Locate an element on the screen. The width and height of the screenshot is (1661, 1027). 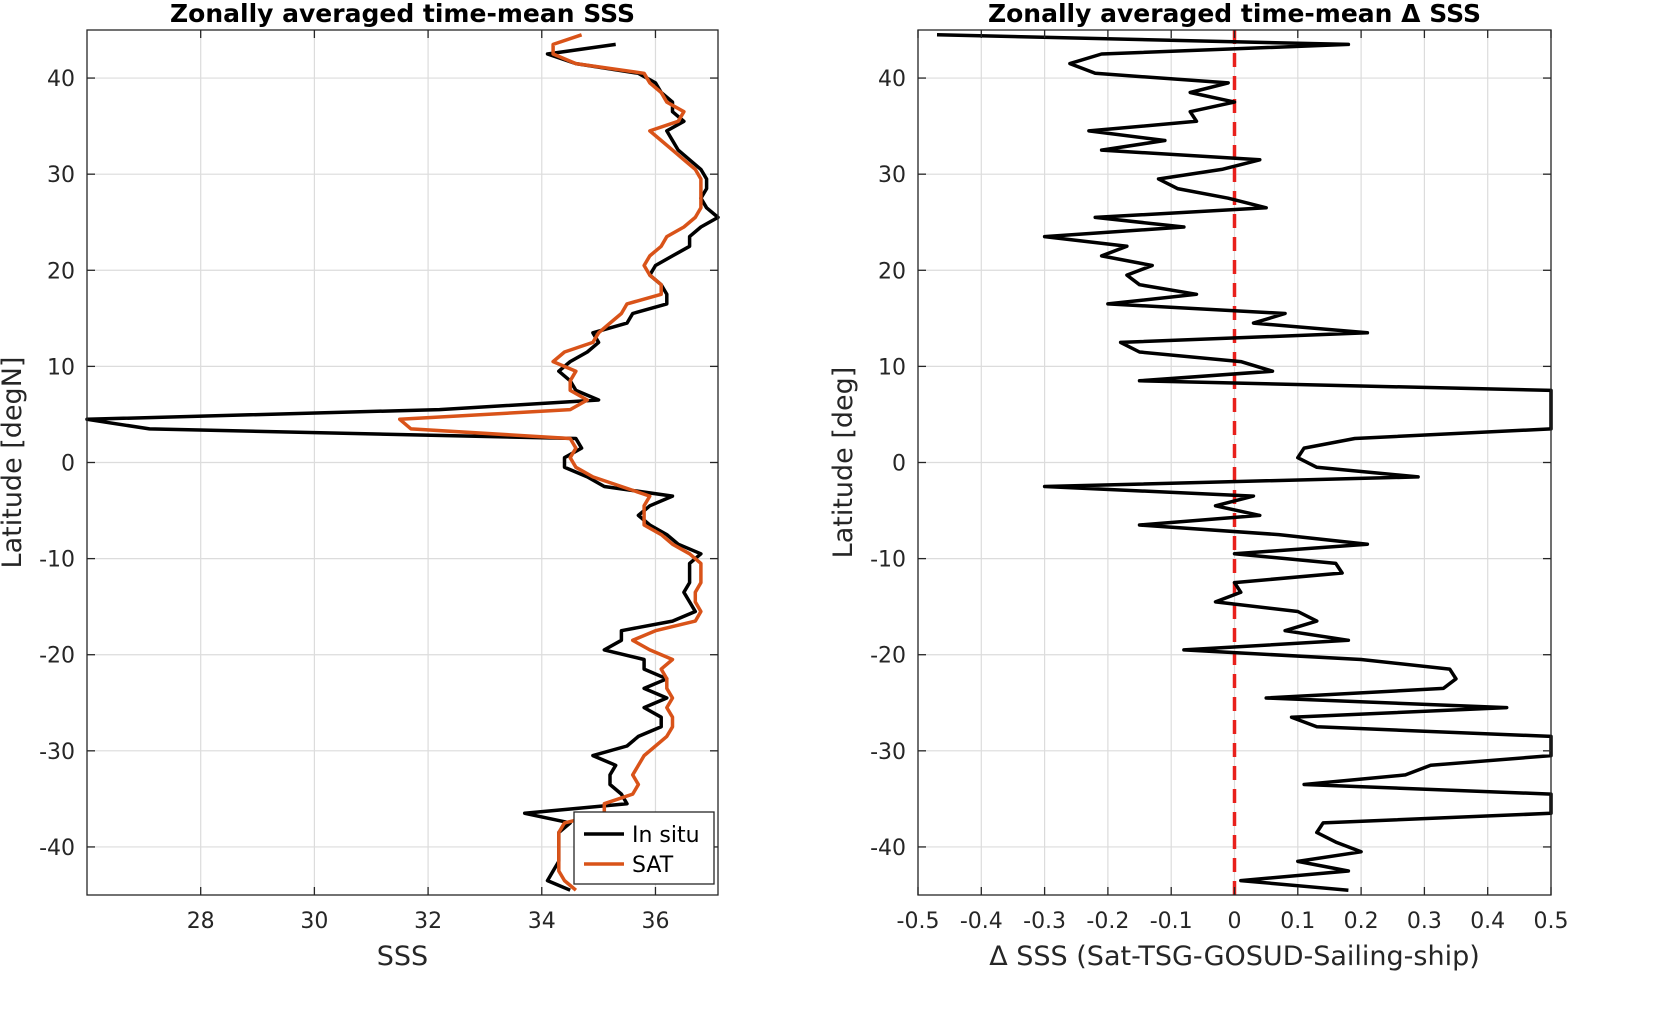
sss-x-axis-label: SSS is located at coordinates (402, 956).